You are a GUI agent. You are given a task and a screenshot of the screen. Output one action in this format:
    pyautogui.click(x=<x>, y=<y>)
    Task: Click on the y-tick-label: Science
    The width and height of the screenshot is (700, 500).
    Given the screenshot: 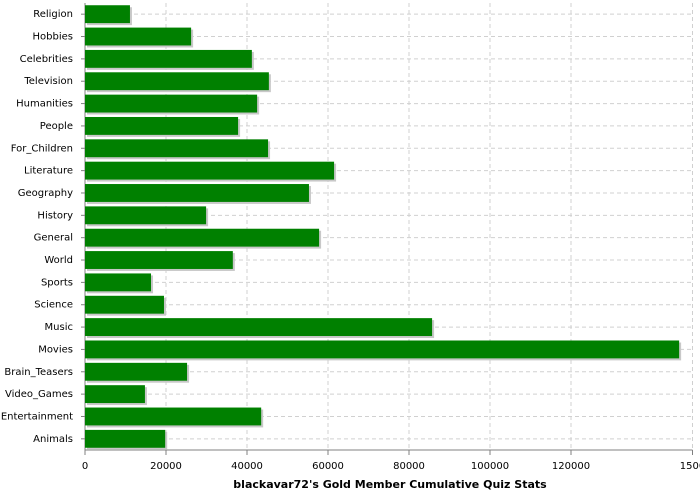 What is the action you would take?
    pyautogui.click(x=53, y=305)
    